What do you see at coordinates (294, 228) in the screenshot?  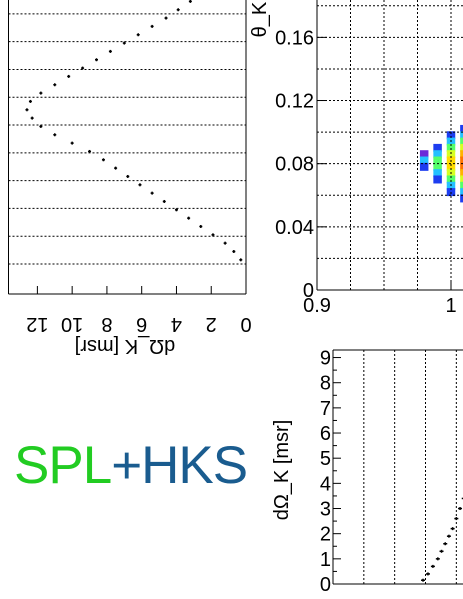 I see `heatmap-y-tick-label: 0.04` at bounding box center [294, 228].